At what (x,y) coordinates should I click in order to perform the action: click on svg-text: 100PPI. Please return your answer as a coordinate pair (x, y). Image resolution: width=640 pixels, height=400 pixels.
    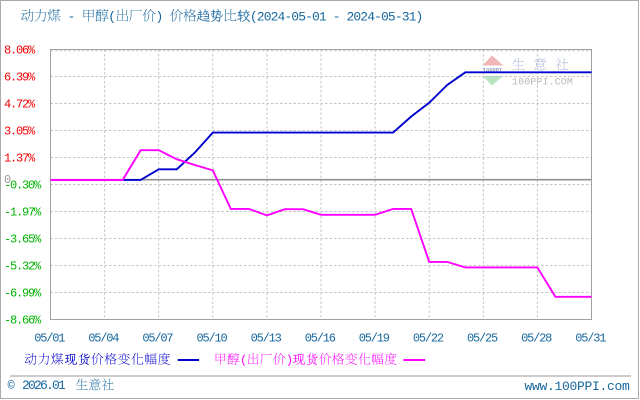
    Looking at the image, I should click on (493, 71).